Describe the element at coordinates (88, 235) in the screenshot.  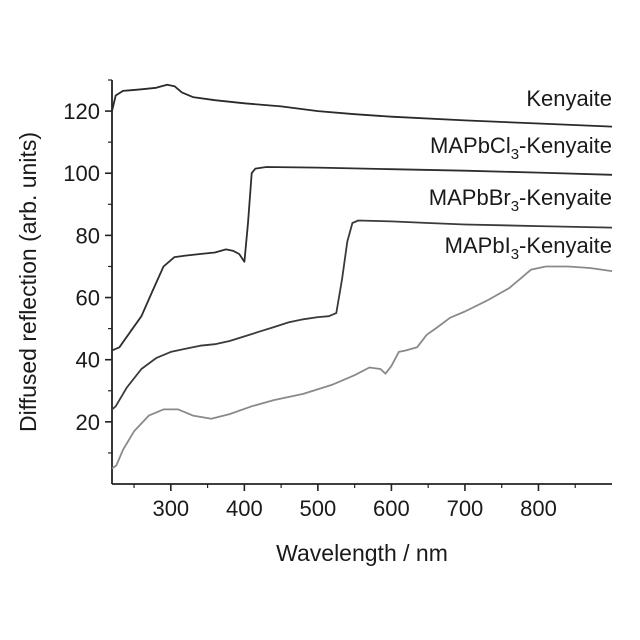
I see `y-tick-label: 80` at that location.